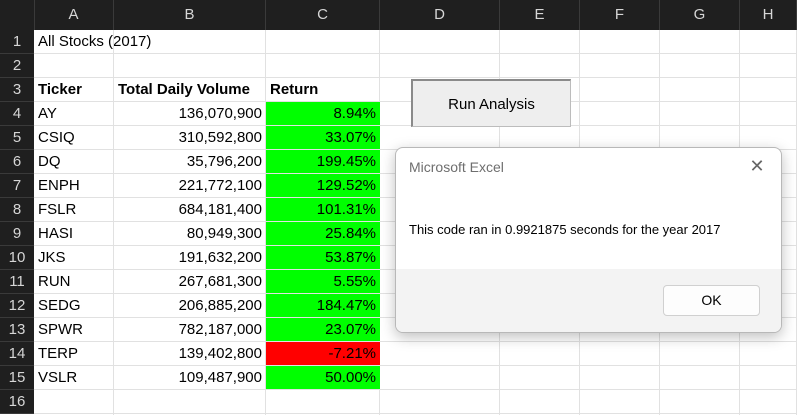 The image size is (797, 415). Describe the element at coordinates (220, 377) in the screenshot. I see `volume-cell: 109,487,900` at that location.